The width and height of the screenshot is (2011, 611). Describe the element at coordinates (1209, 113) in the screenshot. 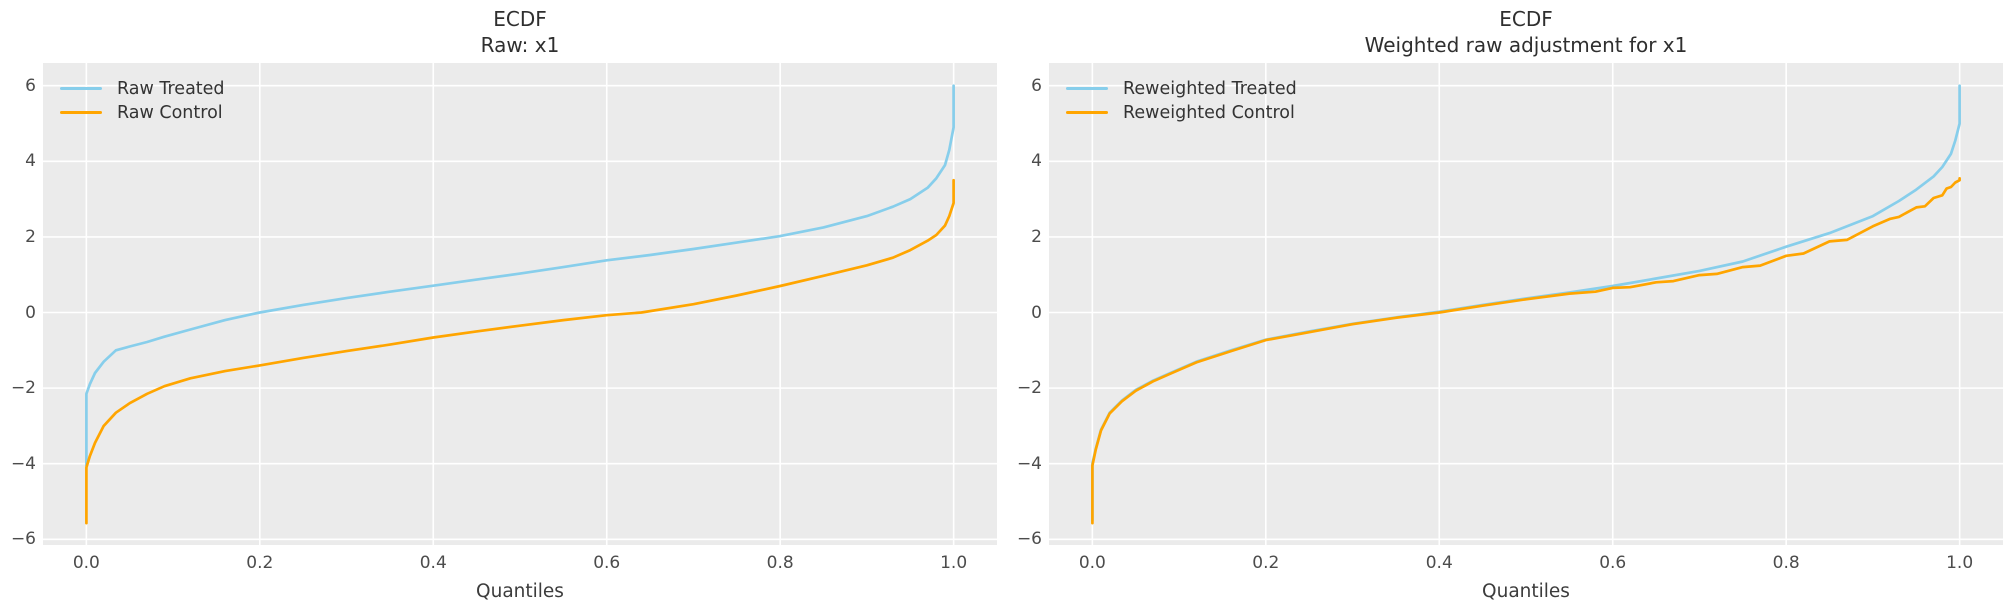

I see `legend-label: Reweighted Control` at that location.